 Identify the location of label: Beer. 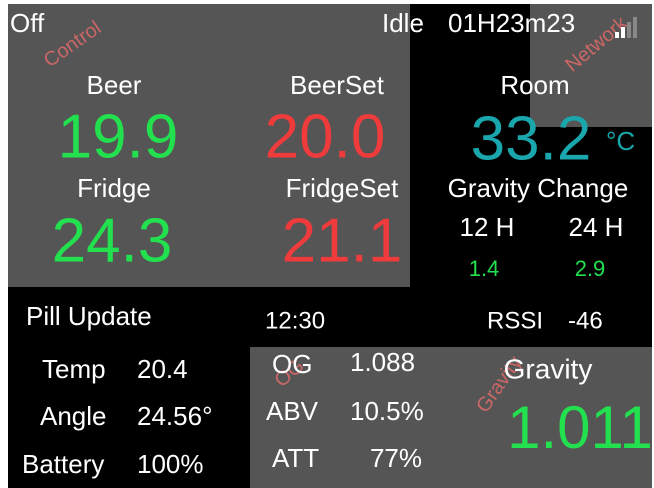
(114, 85).